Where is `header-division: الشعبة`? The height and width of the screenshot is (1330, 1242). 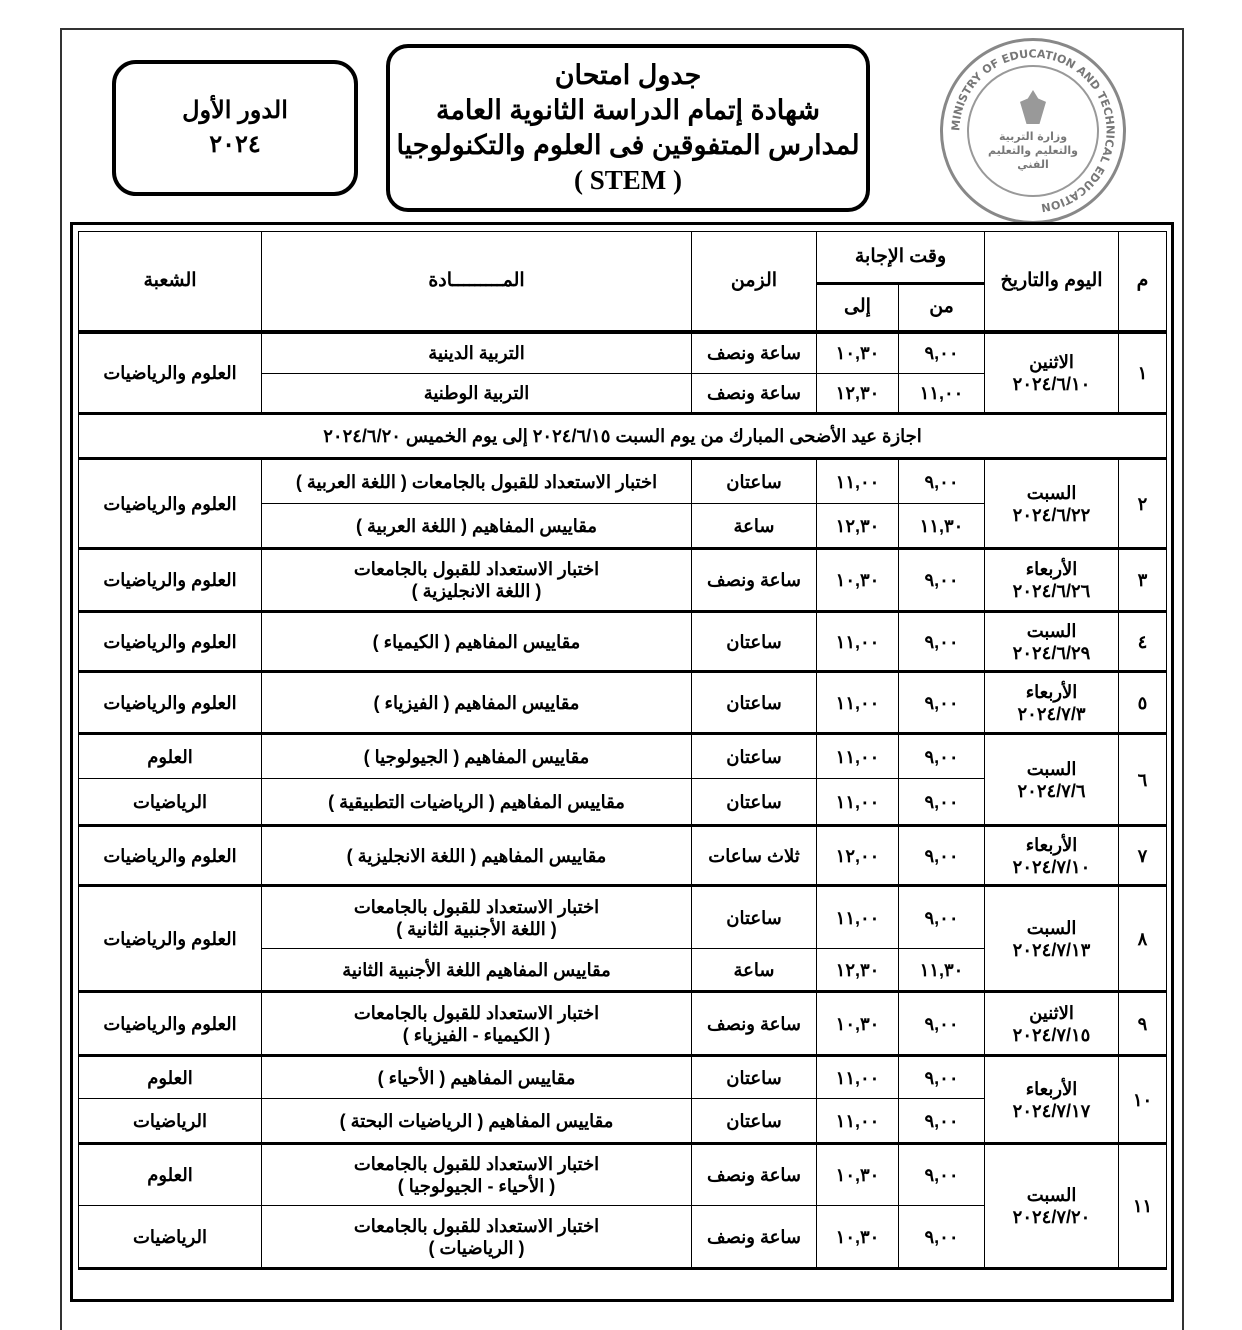 header-division: الشعبة is located at coordinates (170, 282).